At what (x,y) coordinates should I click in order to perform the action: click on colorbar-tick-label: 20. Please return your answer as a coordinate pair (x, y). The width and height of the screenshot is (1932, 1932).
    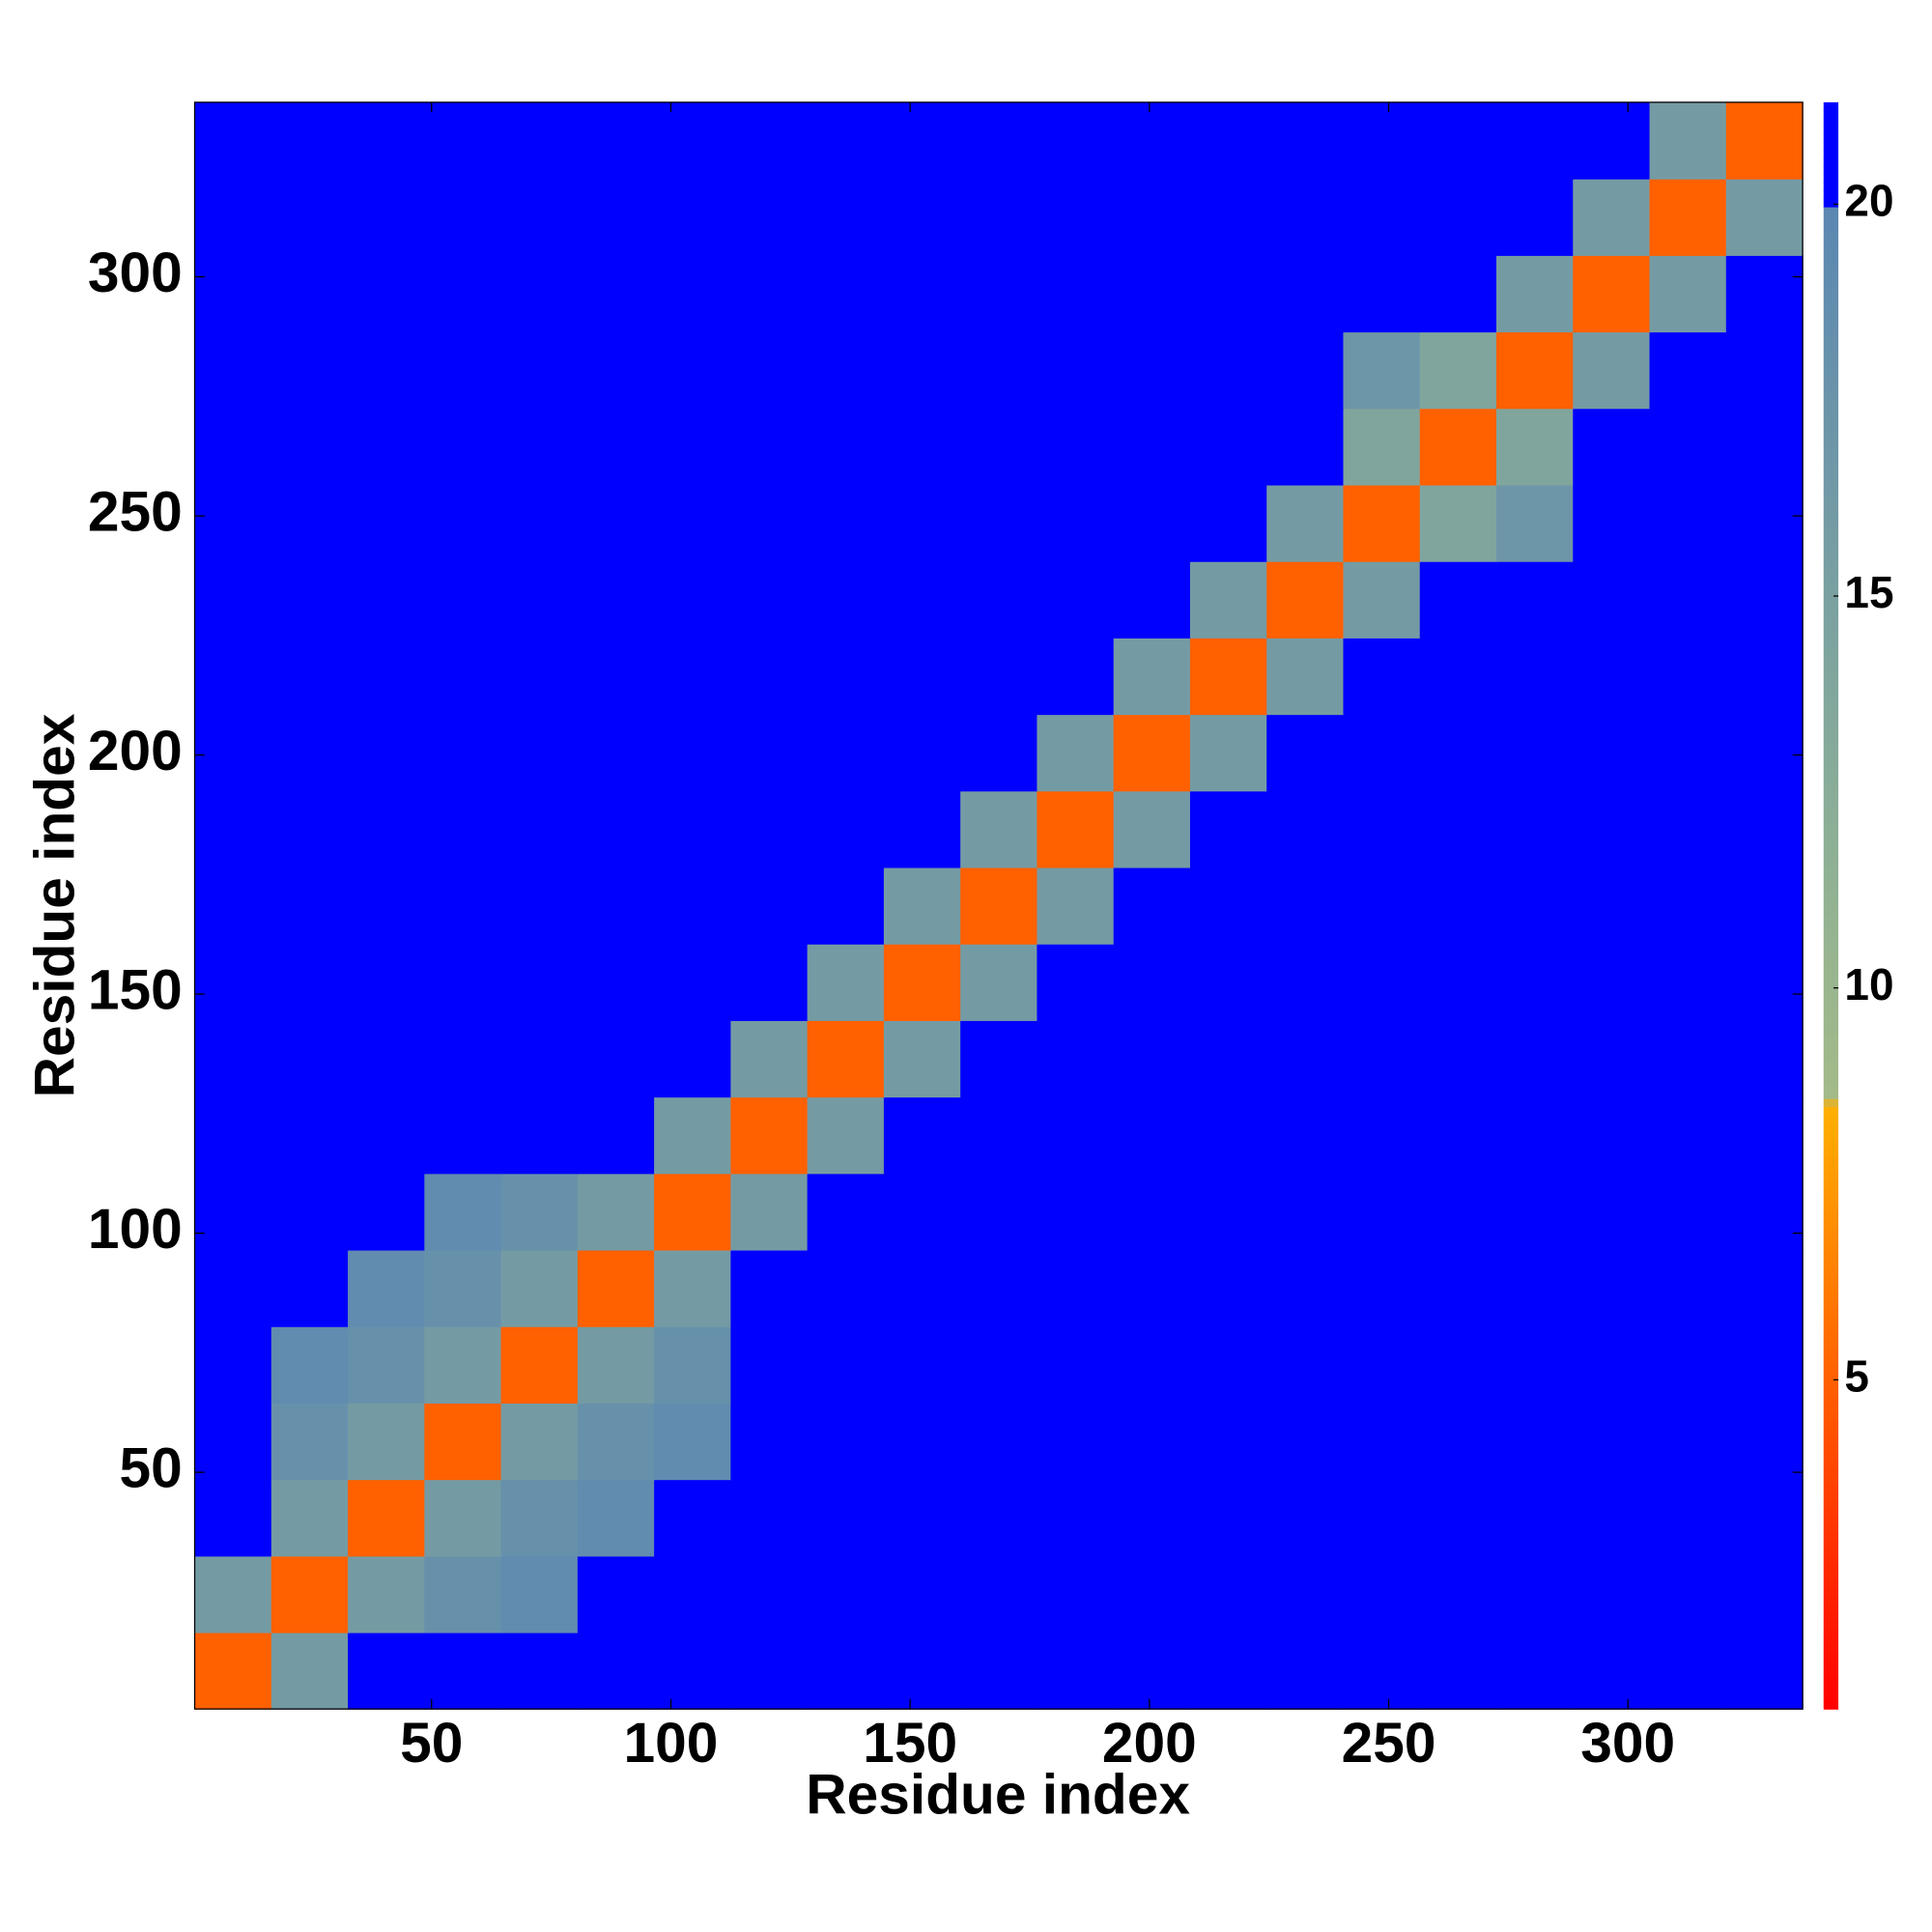
    Looking at the image, I should click on (1868, 200).